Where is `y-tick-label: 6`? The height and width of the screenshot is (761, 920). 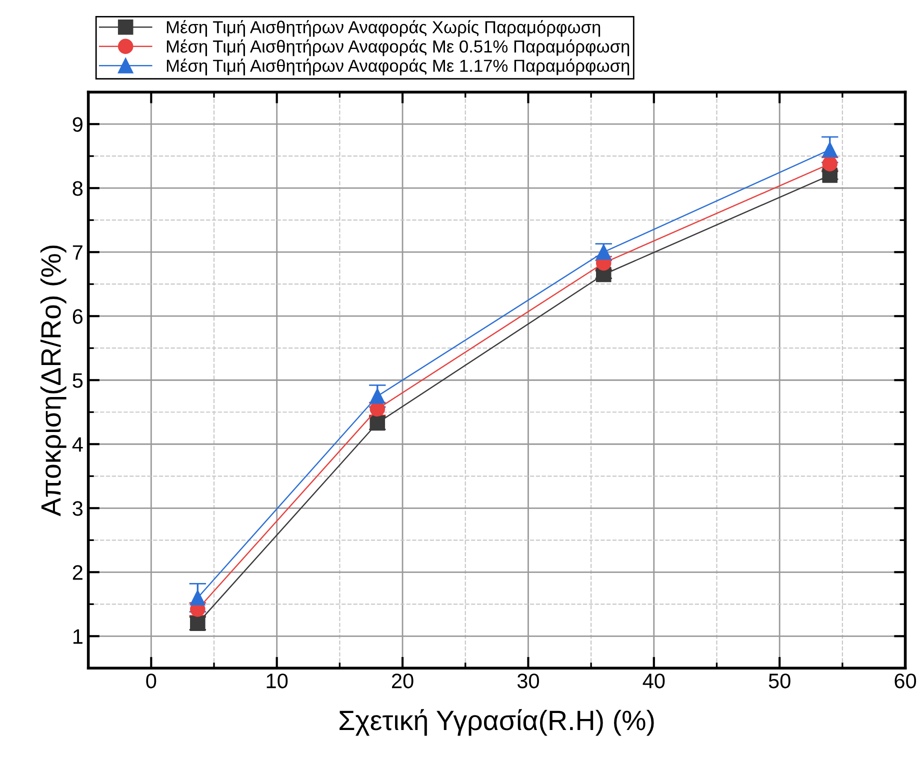 y-tick-label: 6 is located at coordinates (77, 316).